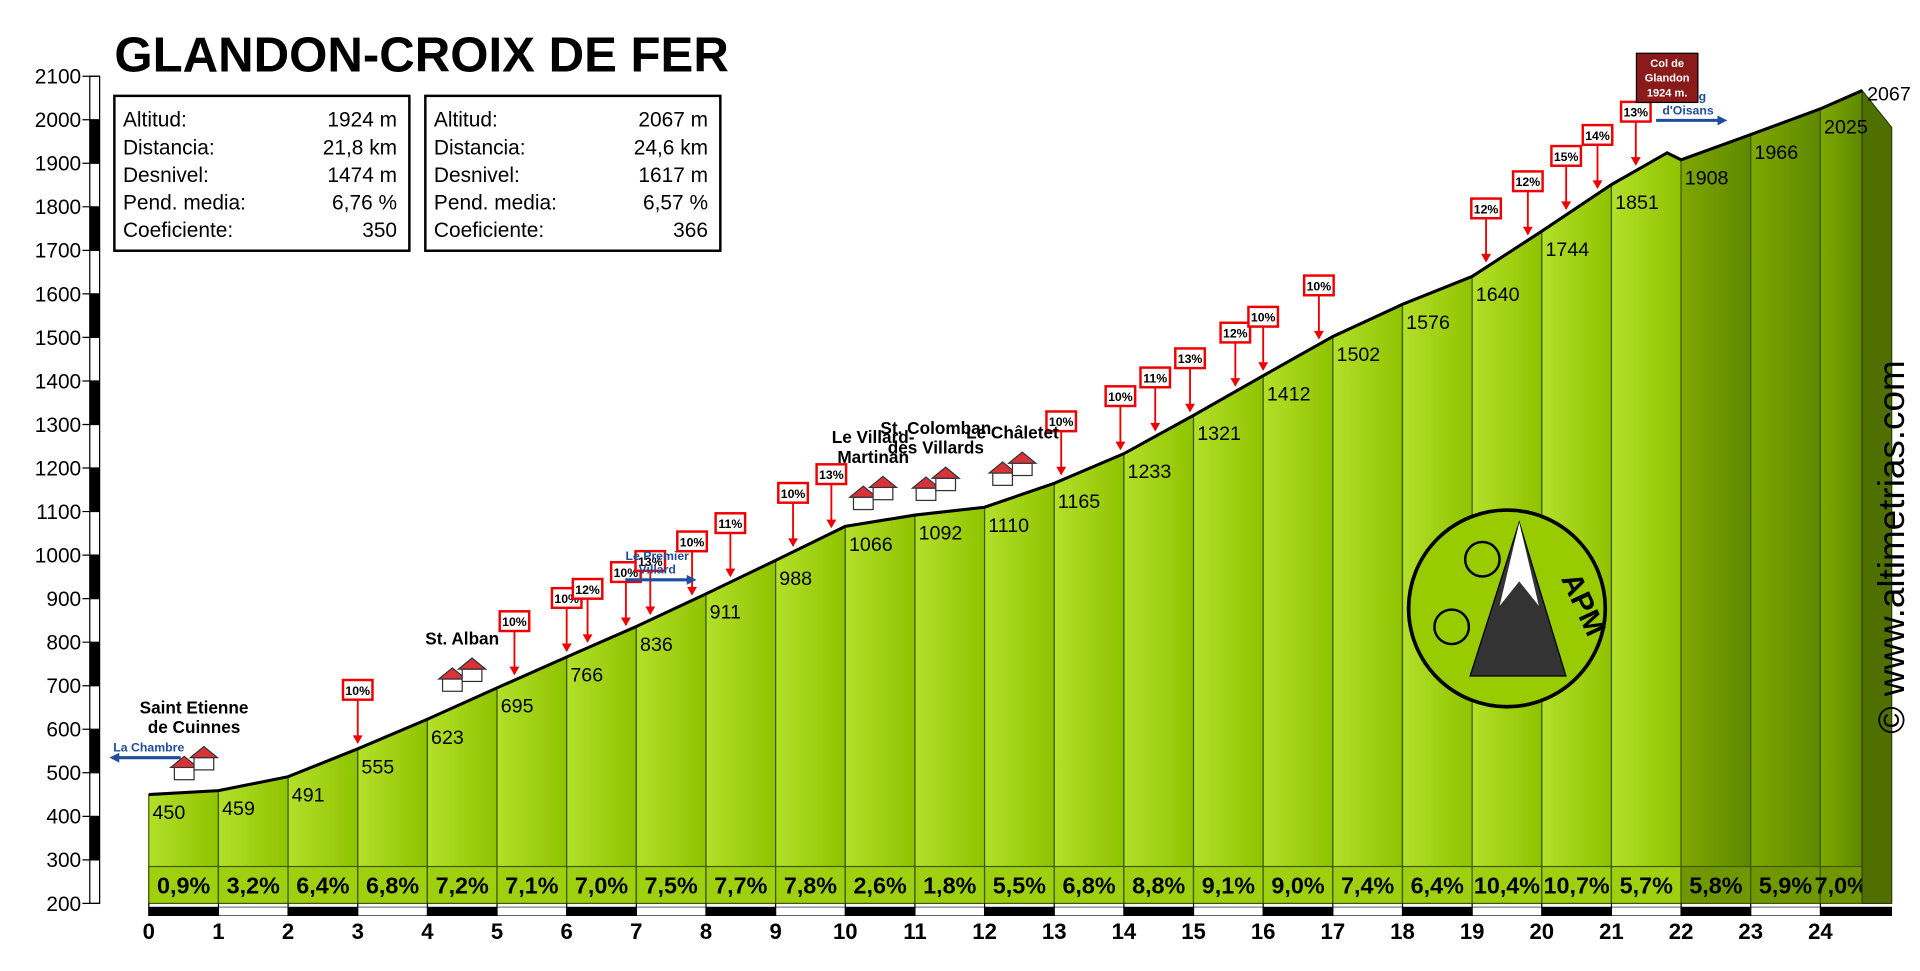 The width and height of the screenshot is (1920, 971). I want to click on gradient-label: 2,6%, so click(879, 886).